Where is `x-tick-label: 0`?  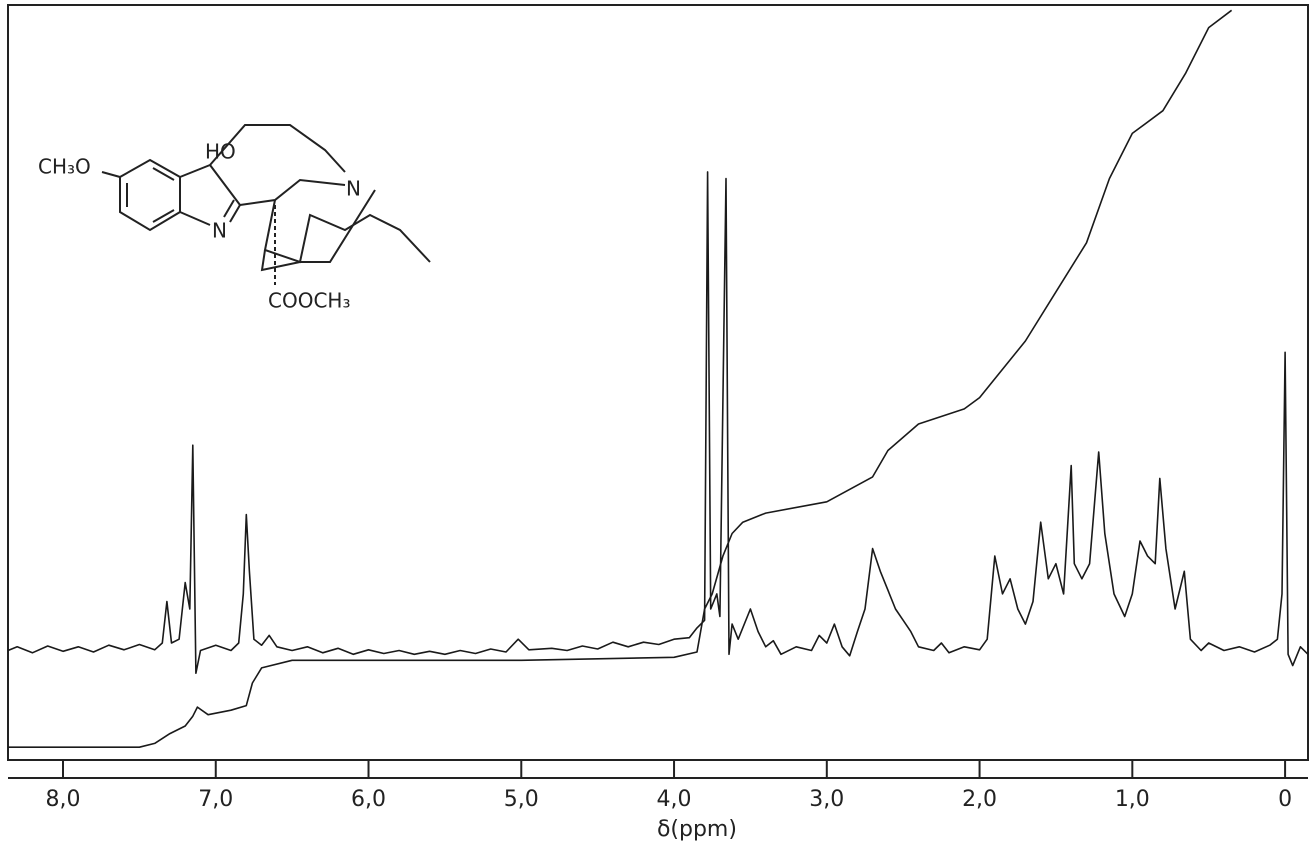
x-tick-label: 0 is located at coordinates (1285, 799).